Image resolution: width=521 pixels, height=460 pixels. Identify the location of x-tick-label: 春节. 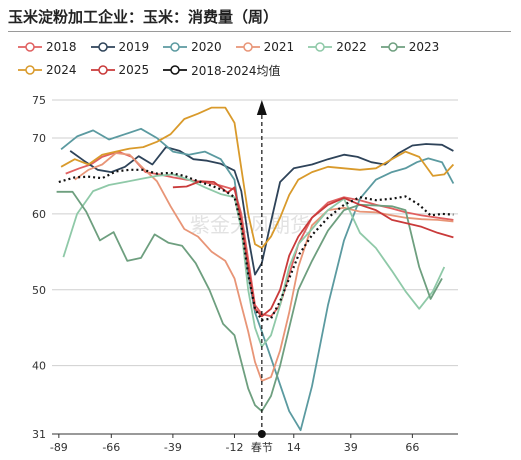
(262, 447).